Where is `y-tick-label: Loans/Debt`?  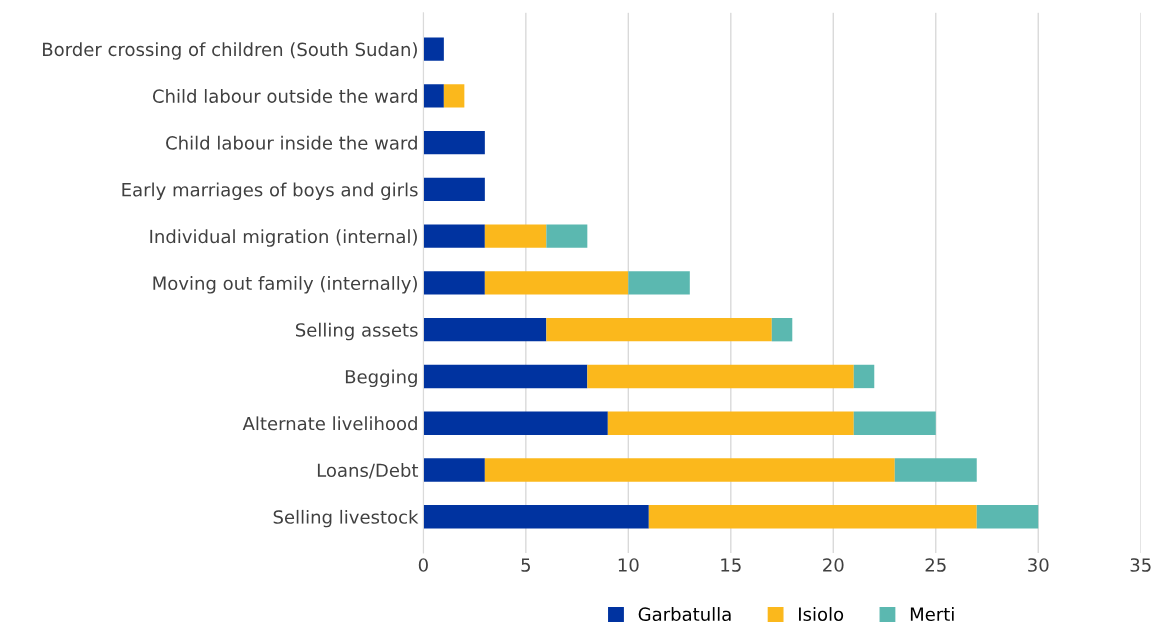
y-tick-label: Loans/Debt is located at coordinates (368, 471).